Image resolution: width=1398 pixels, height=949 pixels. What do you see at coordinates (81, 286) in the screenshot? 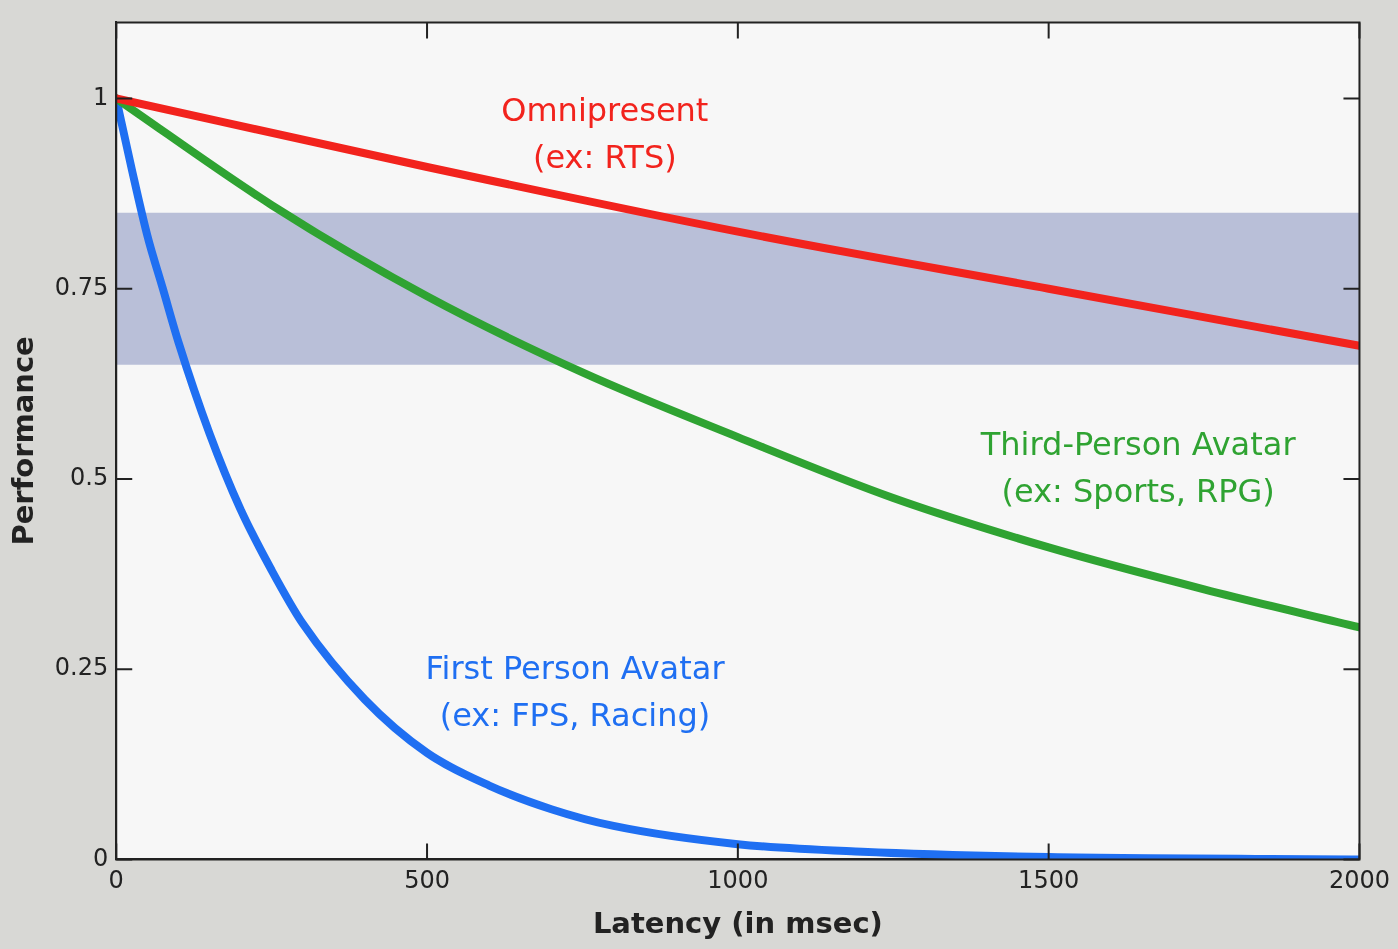
I see `y-tick-label: 0.75` at bounding box center [81, 286].